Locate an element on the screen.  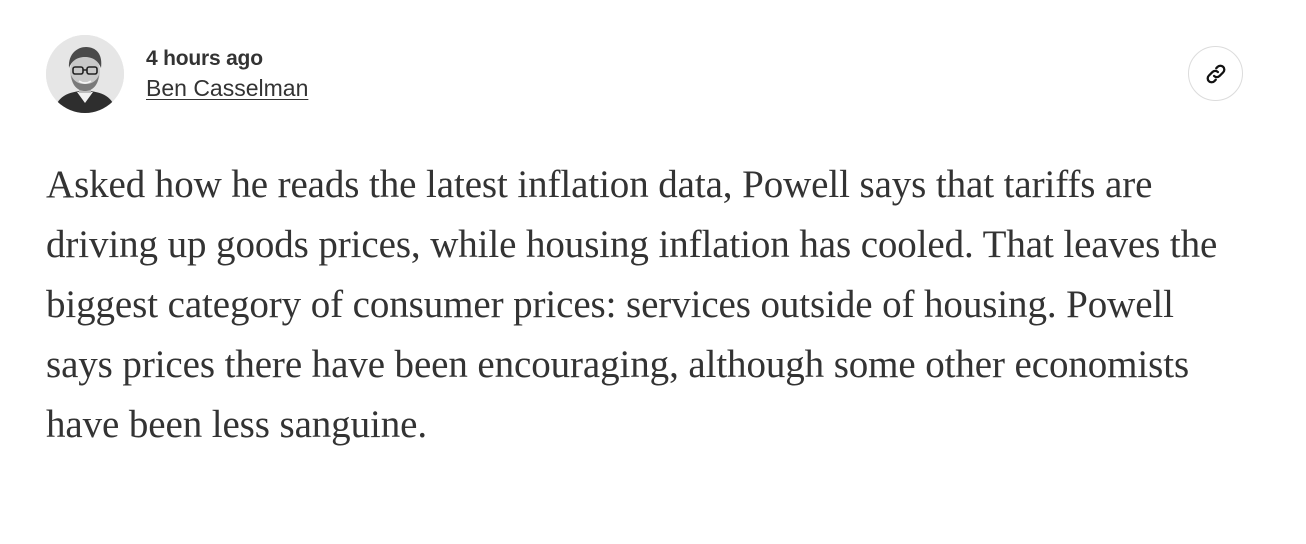
author-portrait-icon is located at coordinates (85, 74).